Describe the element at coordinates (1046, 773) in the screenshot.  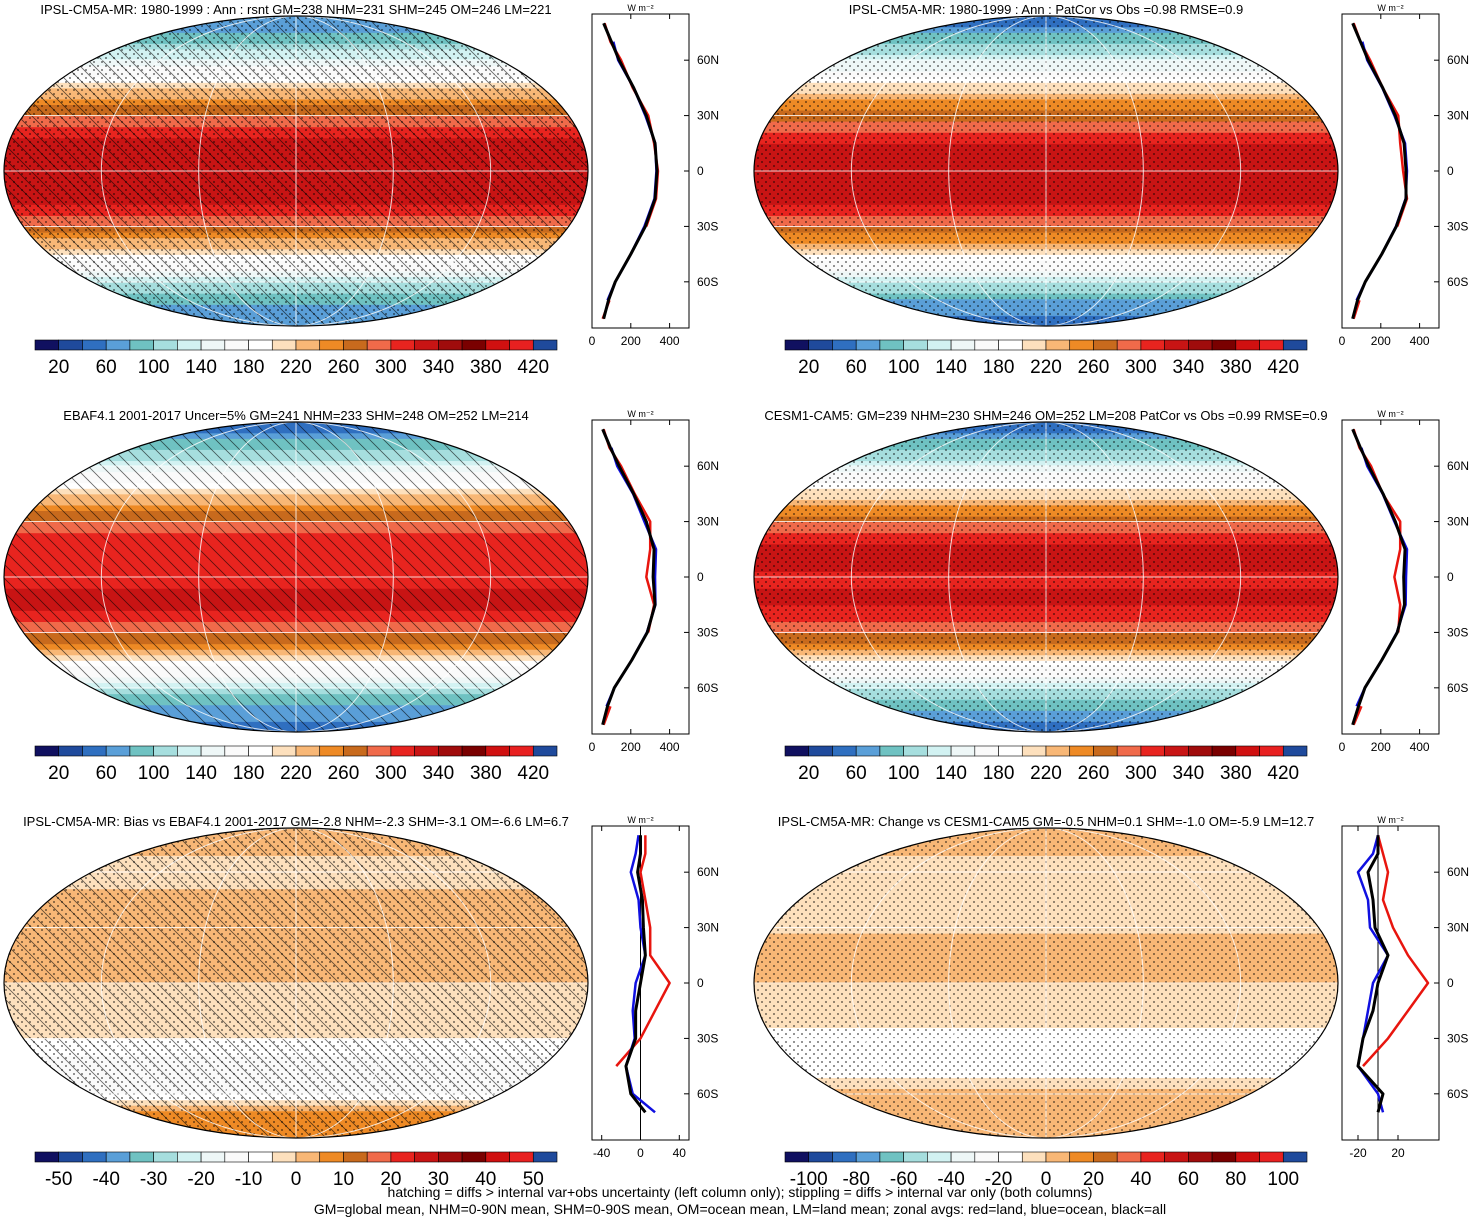
I see `colorbar-label: 220` at that location.